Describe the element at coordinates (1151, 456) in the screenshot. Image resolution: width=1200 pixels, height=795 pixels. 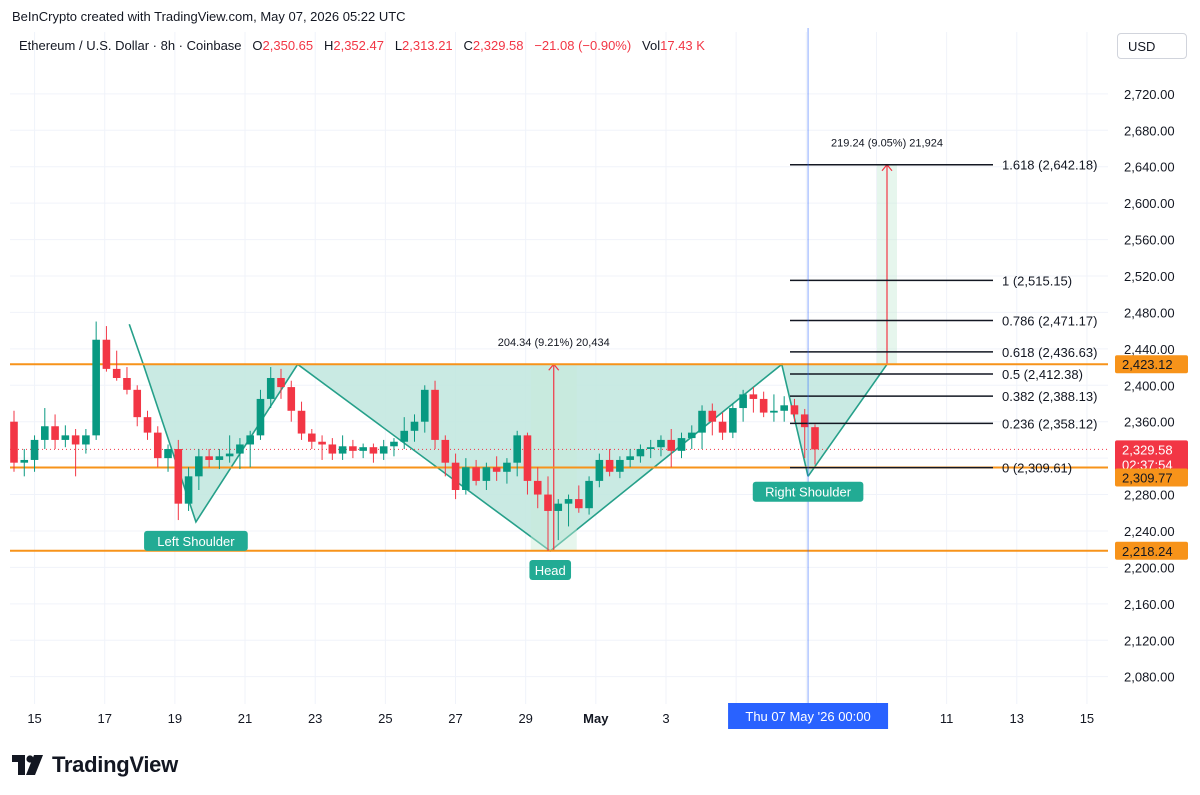
I see `last-price-tag-bg` at that location.